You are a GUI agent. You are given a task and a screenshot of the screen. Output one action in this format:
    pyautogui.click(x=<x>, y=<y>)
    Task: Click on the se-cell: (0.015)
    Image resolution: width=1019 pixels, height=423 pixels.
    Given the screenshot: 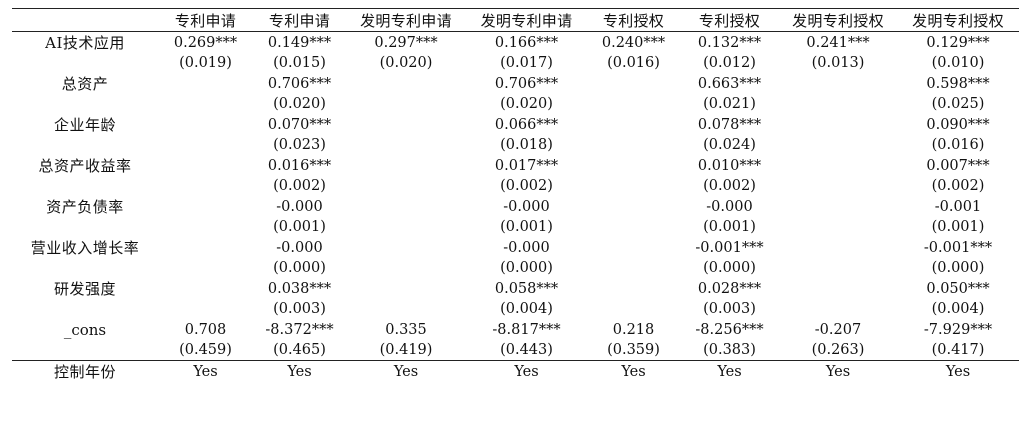 What is the action you would take?
    pyautogui.click(x=299, y=63)
    